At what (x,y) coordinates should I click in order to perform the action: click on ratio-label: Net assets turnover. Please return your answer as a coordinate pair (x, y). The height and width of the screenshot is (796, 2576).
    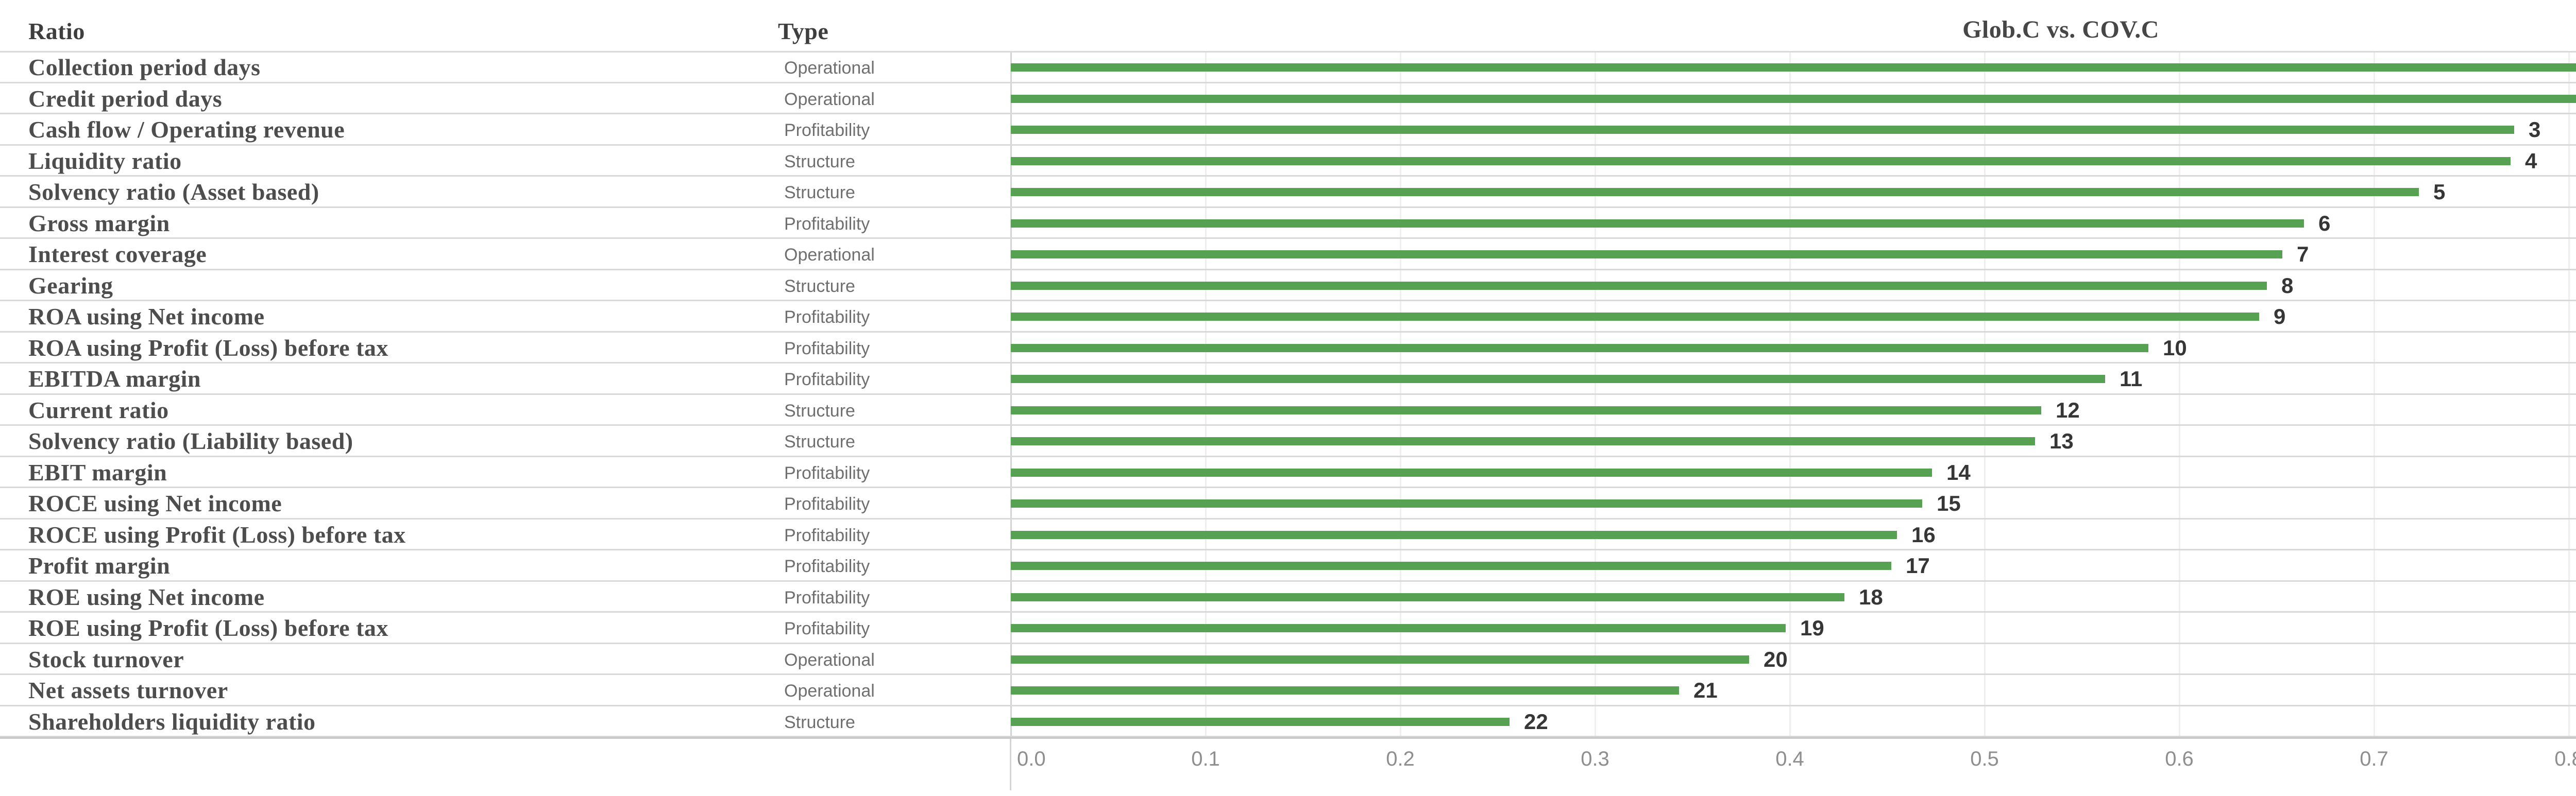
    Looking at the image, I should click on (128, 690).